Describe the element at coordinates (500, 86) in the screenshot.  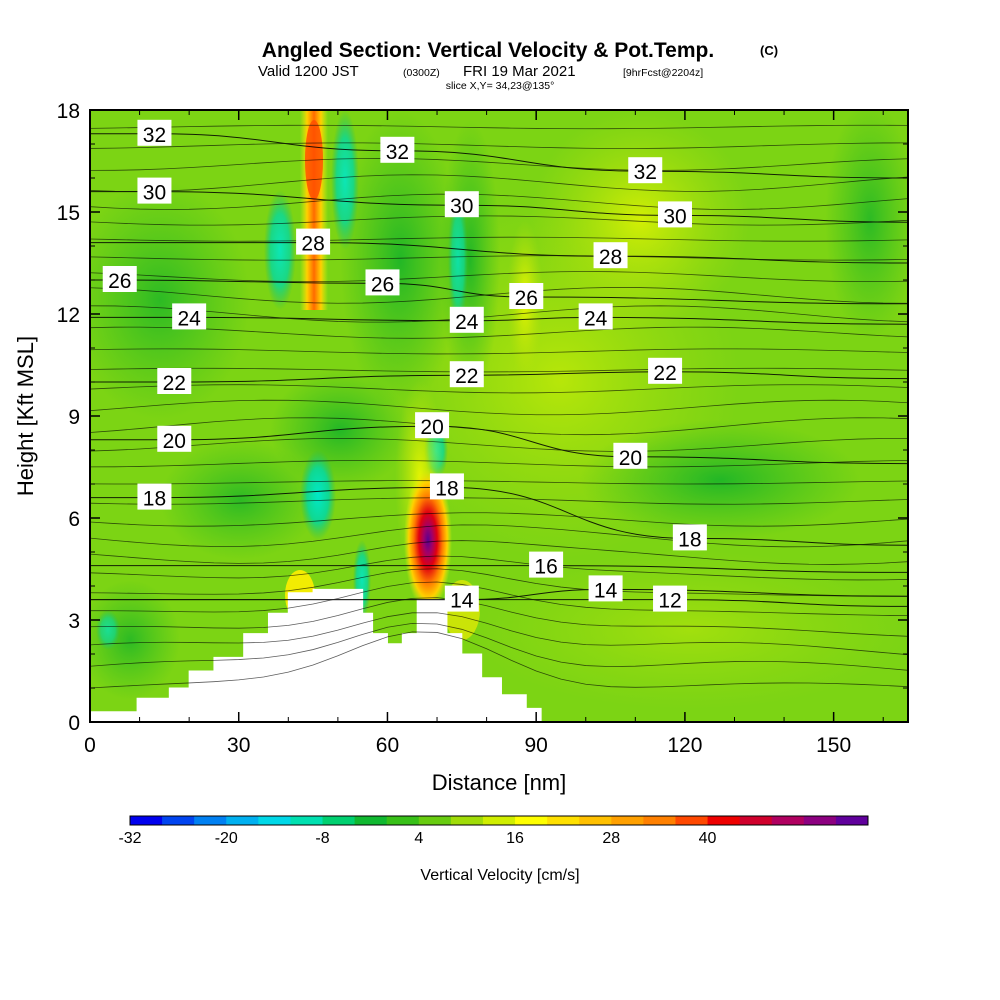
I see `slice-info: slice X,Y= 34,23@135°` at that location.